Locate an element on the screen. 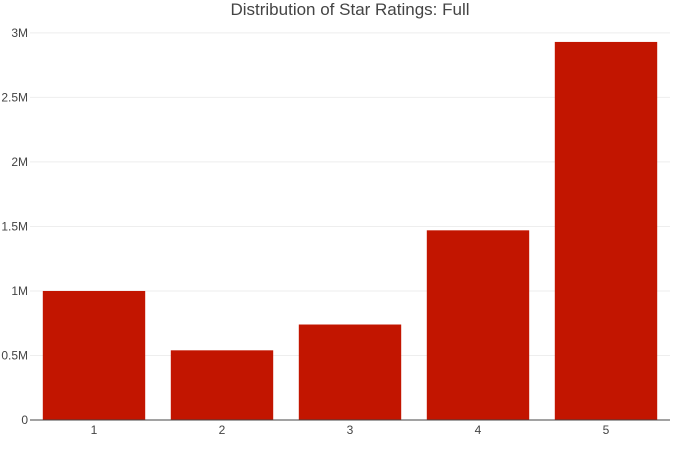  y-axis-tick-labels: 0 0.5M 1M 1.5M 2M 2.5M 3M is located at coordinates (14, 226).